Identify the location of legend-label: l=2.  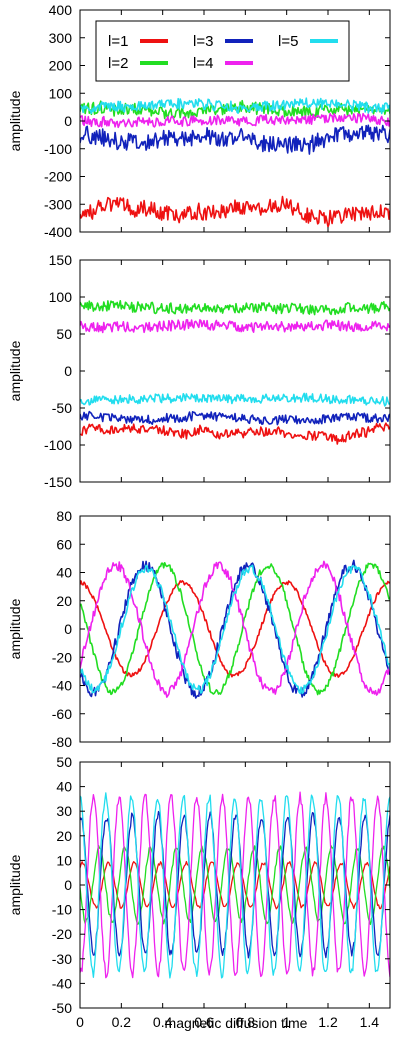
(118, 63).